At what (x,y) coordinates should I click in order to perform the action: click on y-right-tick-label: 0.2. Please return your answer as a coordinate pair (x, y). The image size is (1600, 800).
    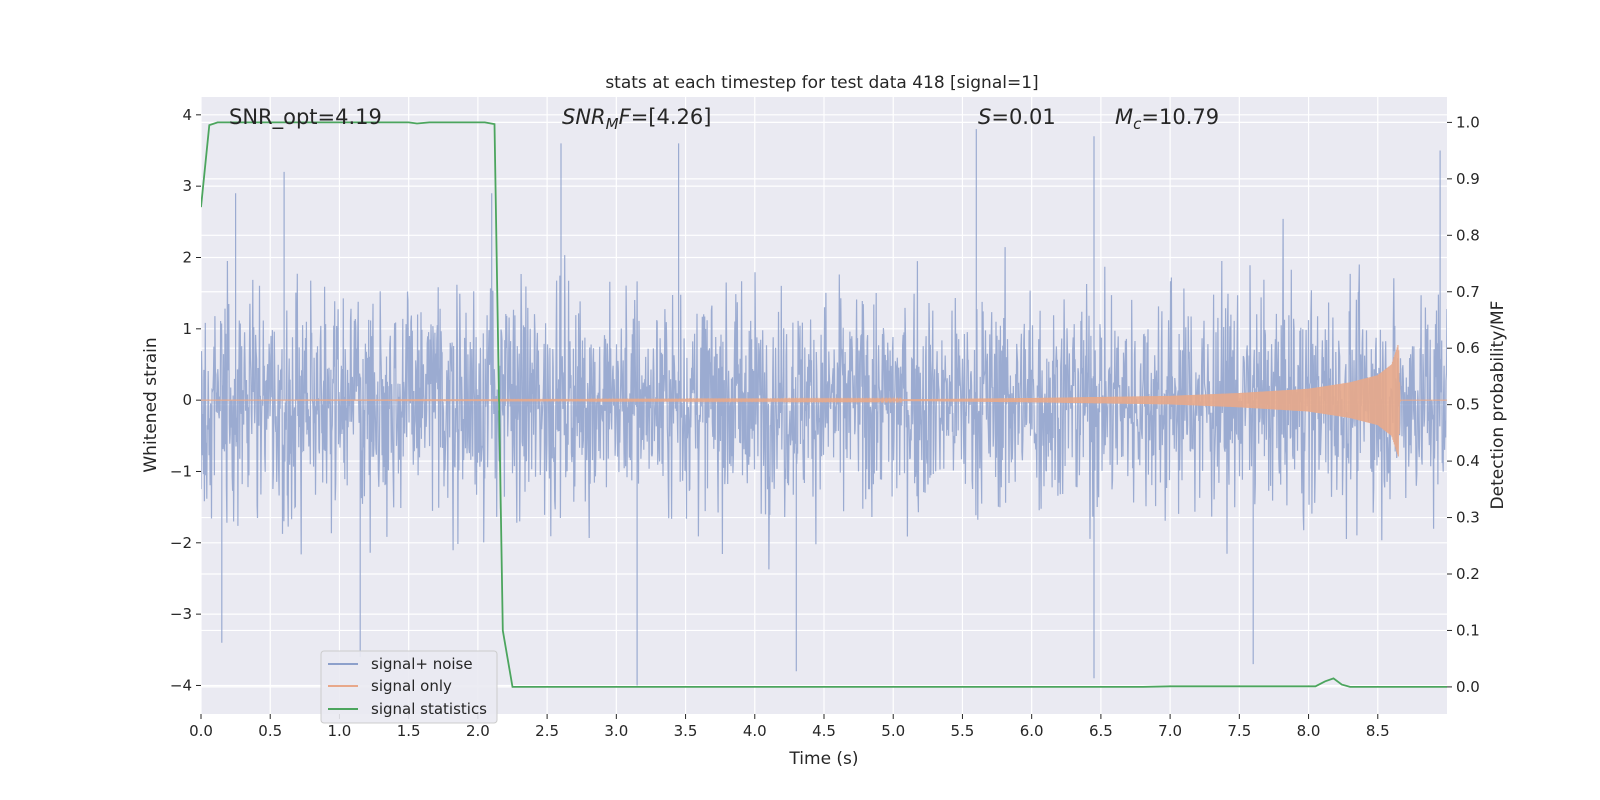
    Looking at the image, I should click on (1468, 574).